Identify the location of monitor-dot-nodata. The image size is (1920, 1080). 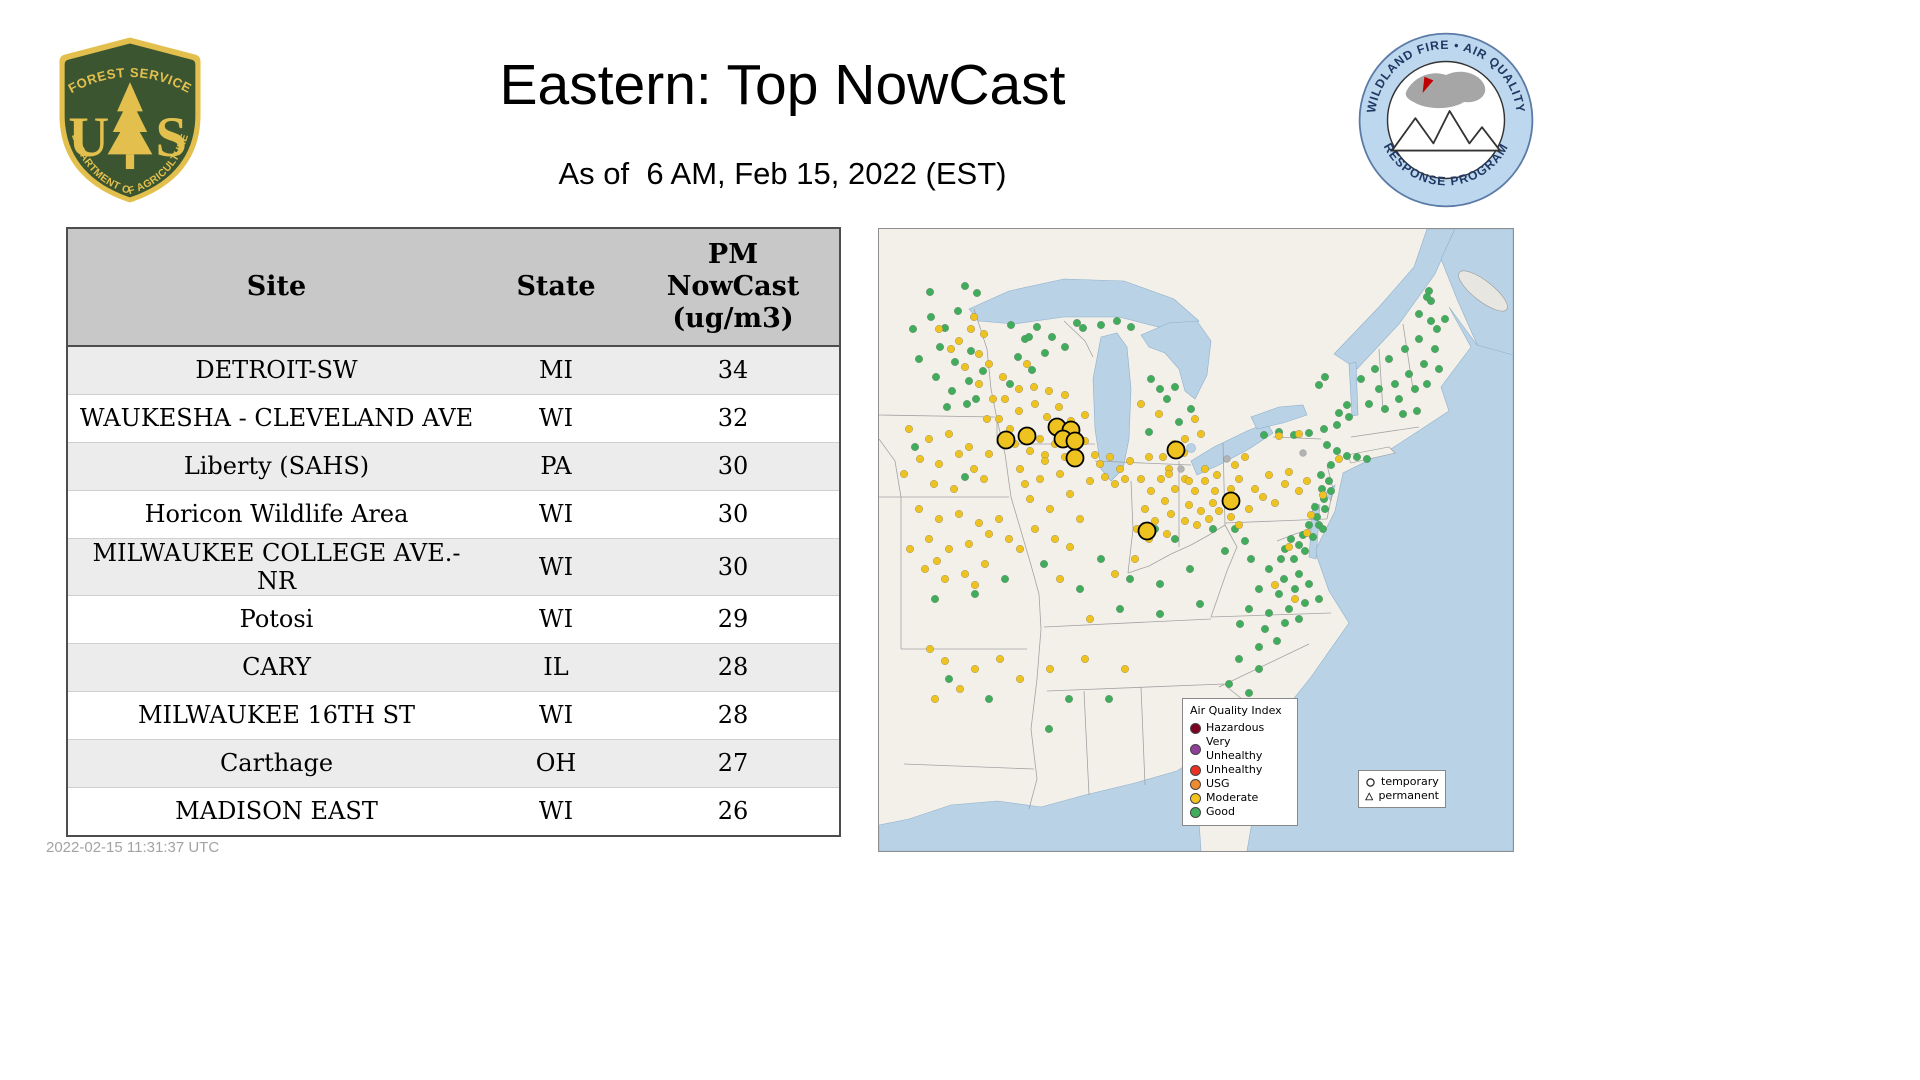
(1303, 453).